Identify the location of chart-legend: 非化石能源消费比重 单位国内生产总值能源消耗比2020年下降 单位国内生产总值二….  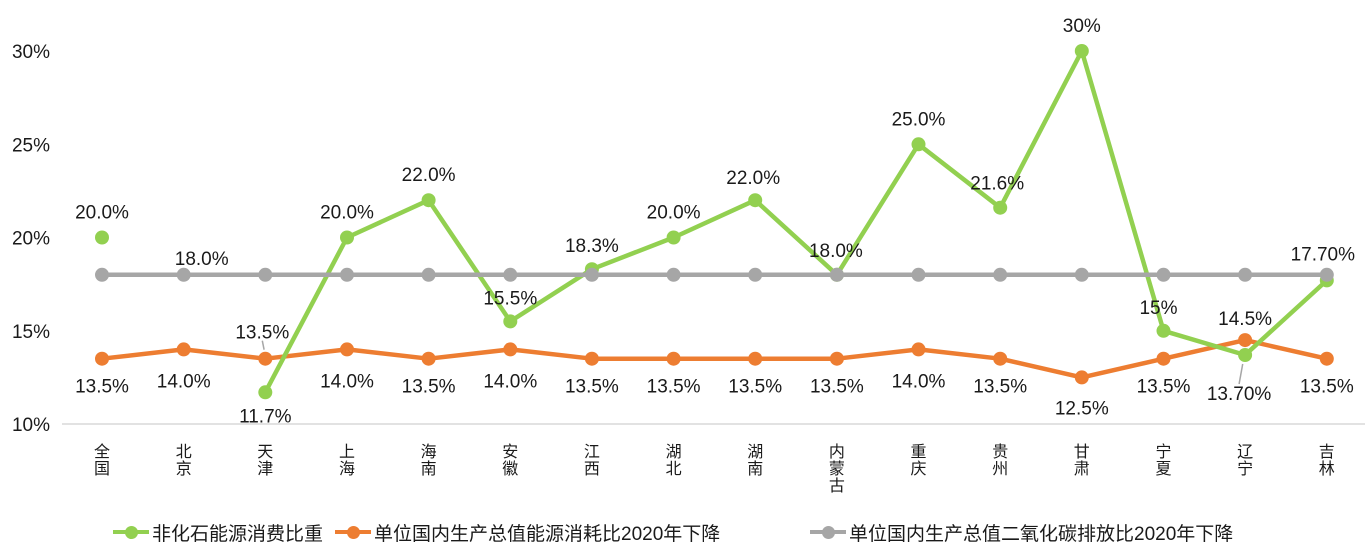
(682, 534).